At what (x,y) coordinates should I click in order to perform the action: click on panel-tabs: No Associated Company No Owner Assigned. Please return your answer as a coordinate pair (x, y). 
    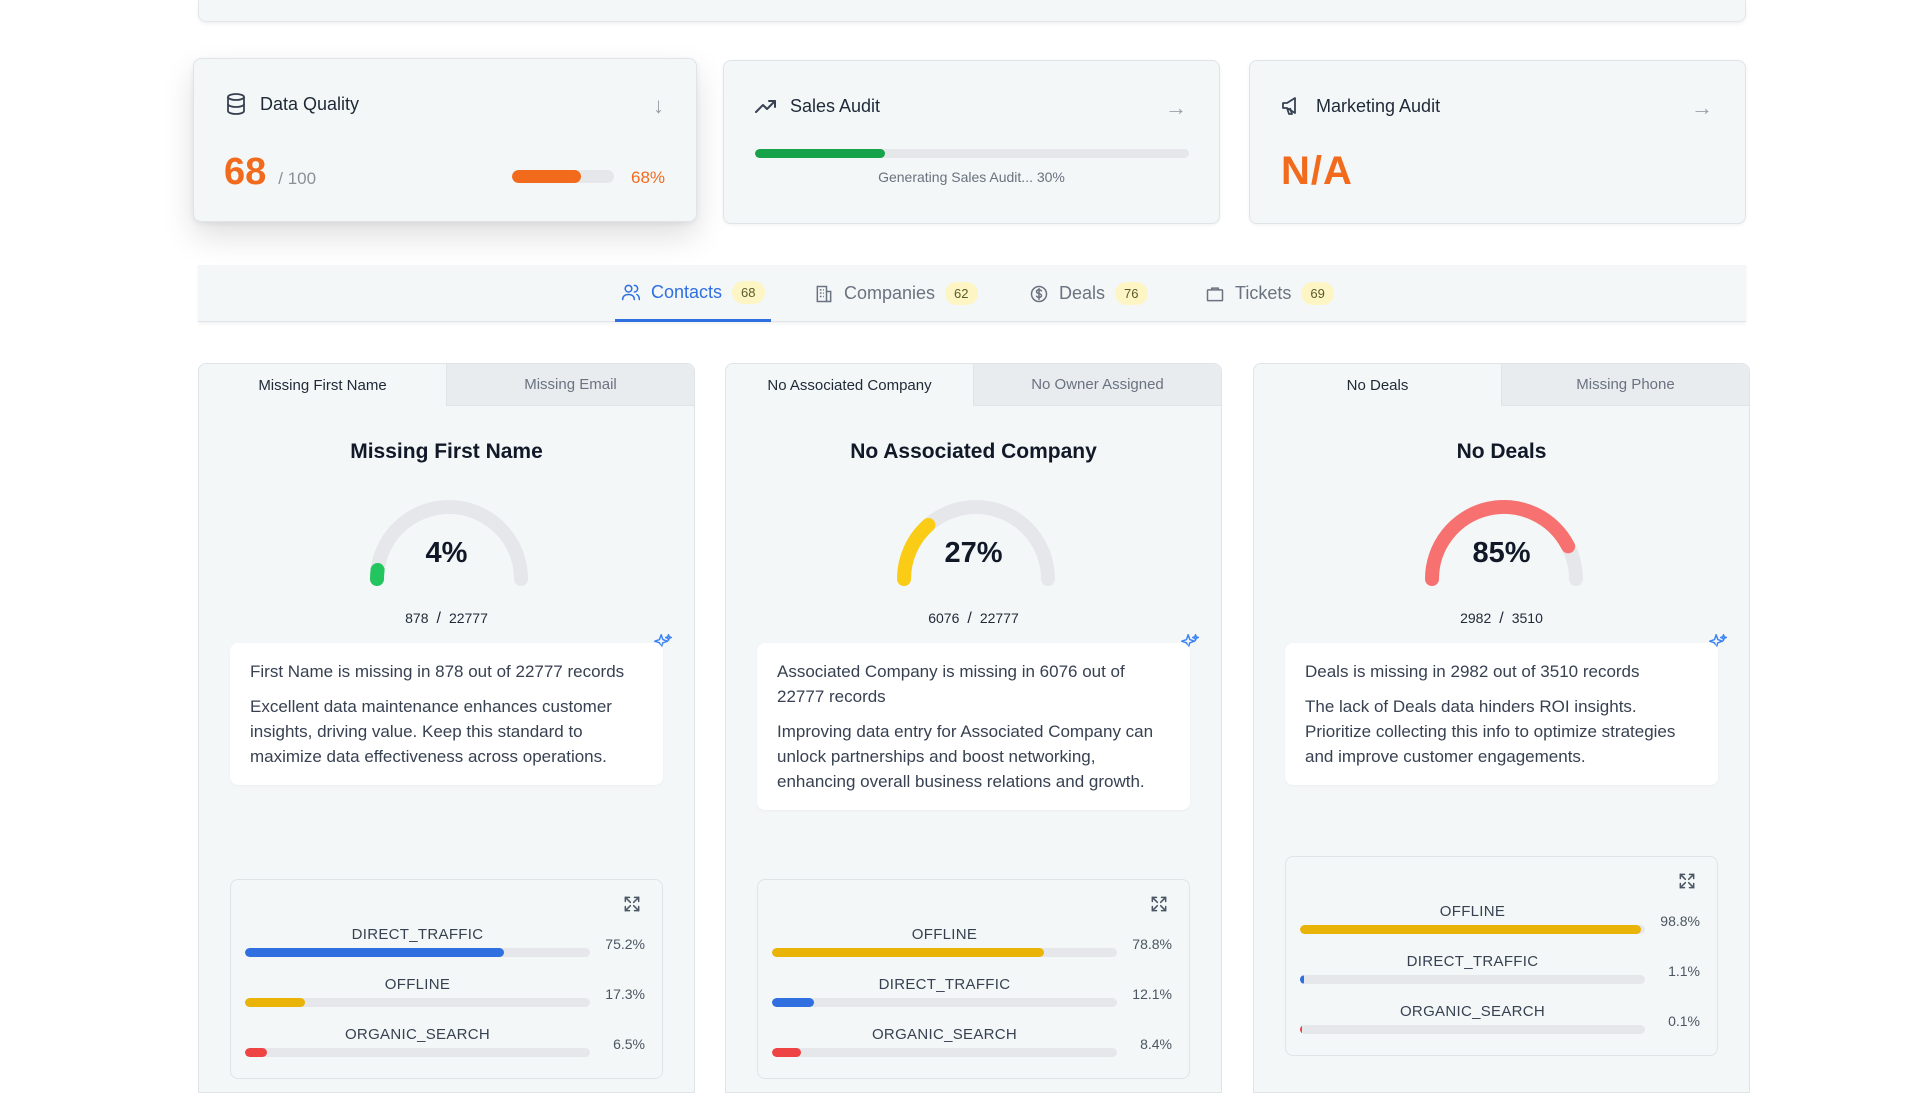
    Looking at the image, I should click on (973, 385).